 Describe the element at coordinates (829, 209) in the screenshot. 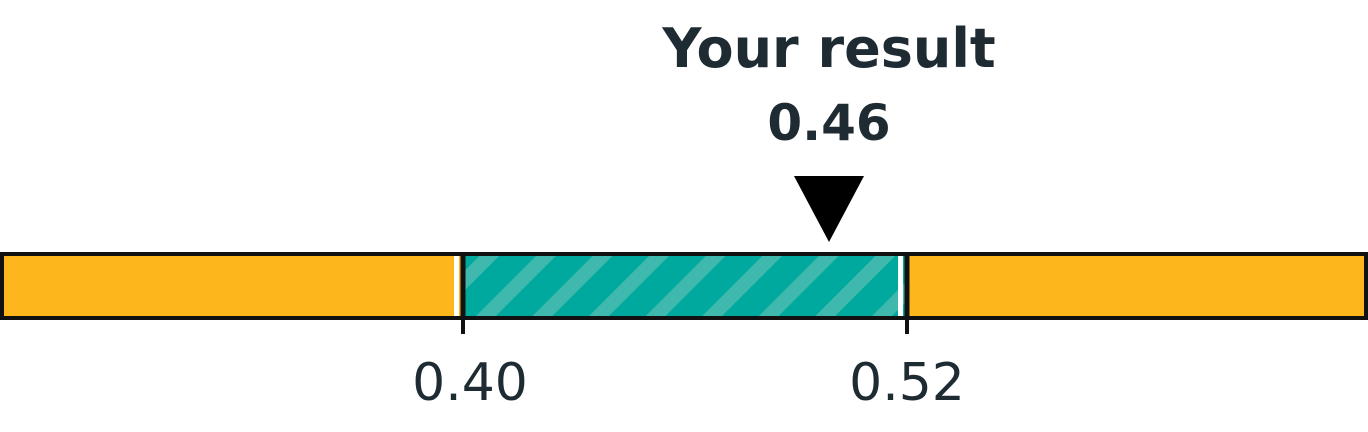

I see `marker-triangle-icon` at that location.